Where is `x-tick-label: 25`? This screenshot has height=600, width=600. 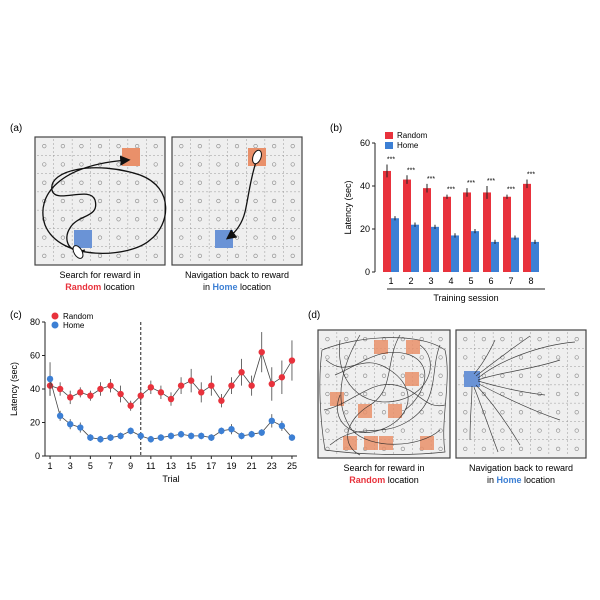 x-tick-label: 25 is located at coordinates (292, 466).